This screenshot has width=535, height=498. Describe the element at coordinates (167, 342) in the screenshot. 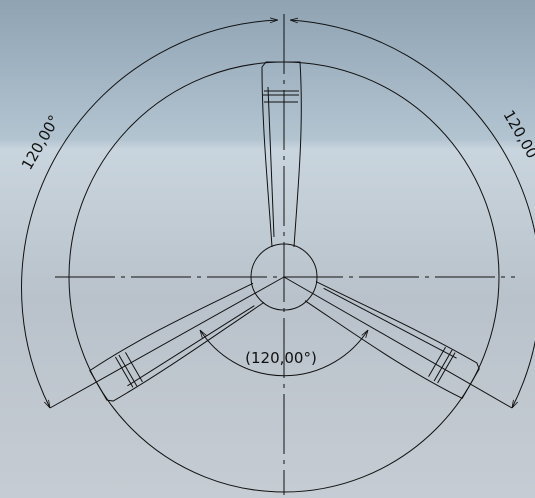

I see `left-extension-line` at that location.